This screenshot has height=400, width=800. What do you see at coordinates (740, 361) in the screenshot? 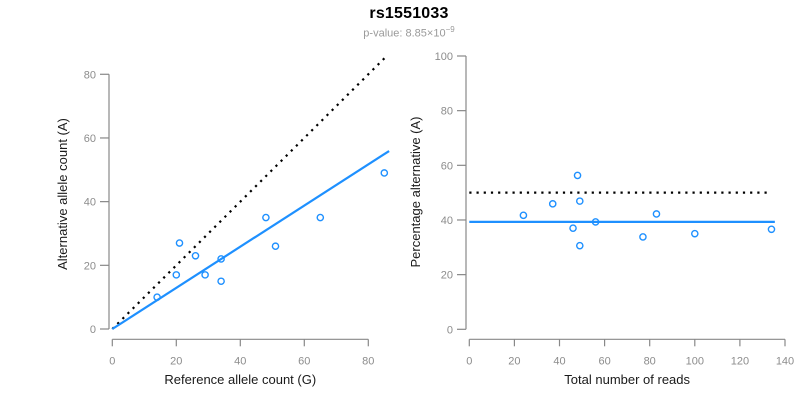
I see `x-tick-label: 120` at bounding box center [740, 361].